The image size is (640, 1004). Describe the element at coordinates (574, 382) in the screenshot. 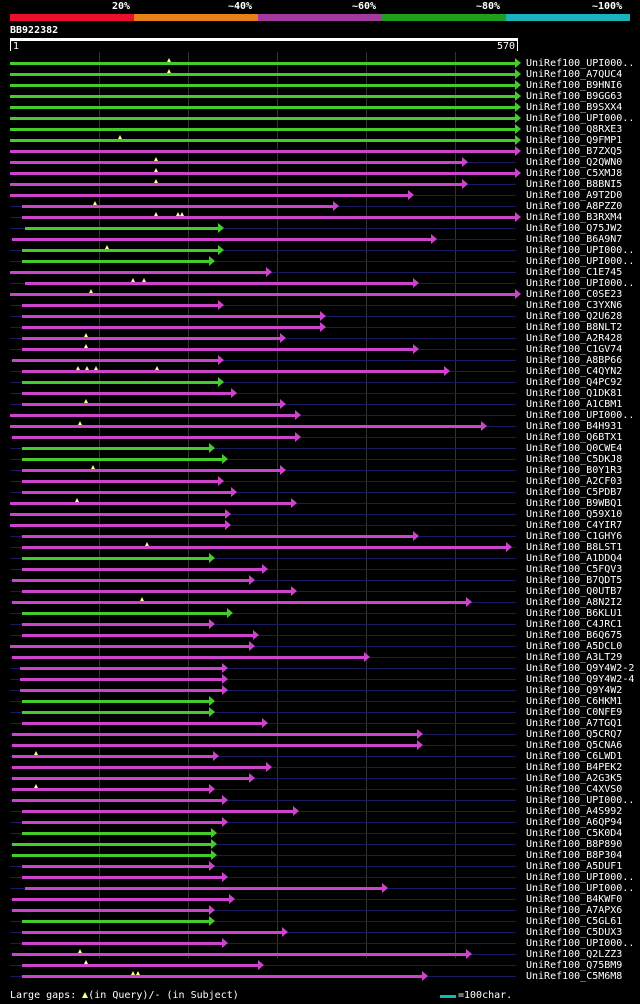

I see `hit-label: UniRef100_Q4PC92` at that location.